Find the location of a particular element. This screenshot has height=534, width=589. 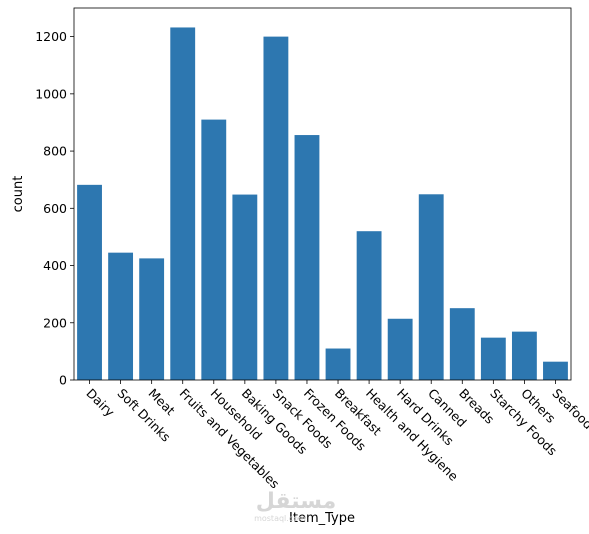

y-axis-label: count is located at coordinates (18, 194).